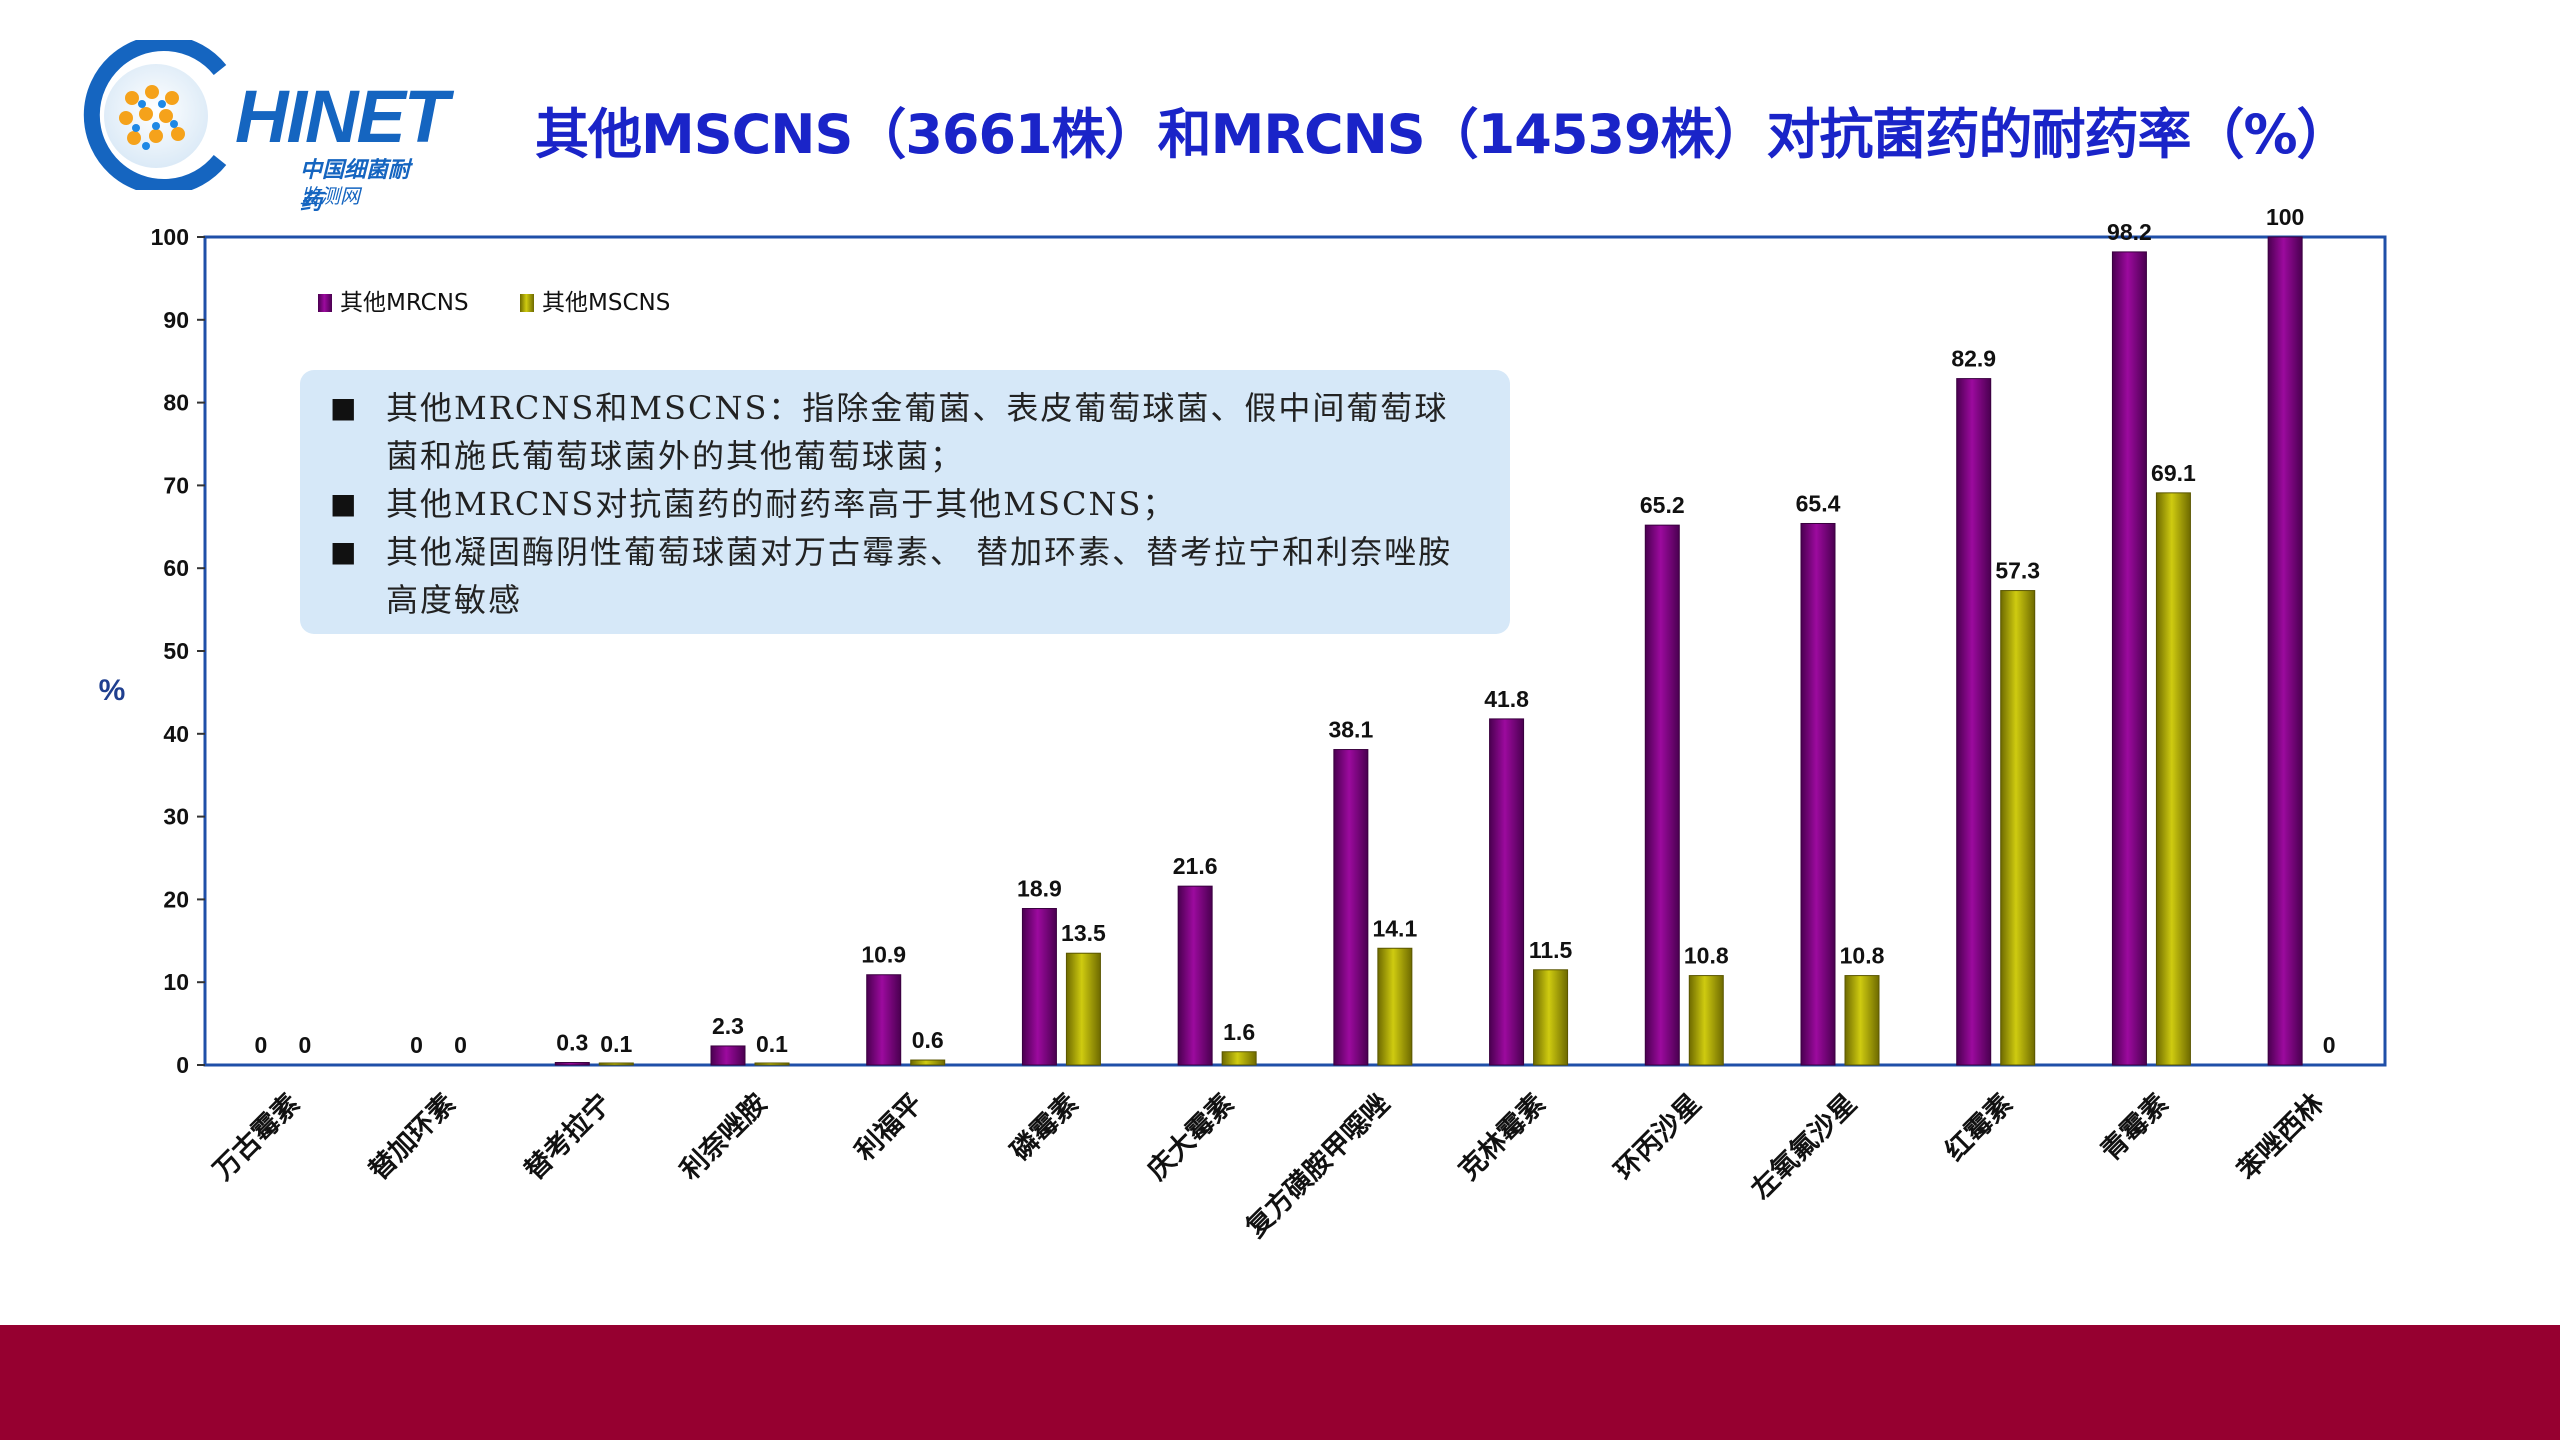 Image resolution: width=2560 pixels, height=1440 pixels. I want to click on y-tick-label: 0, so click(182, 1065).